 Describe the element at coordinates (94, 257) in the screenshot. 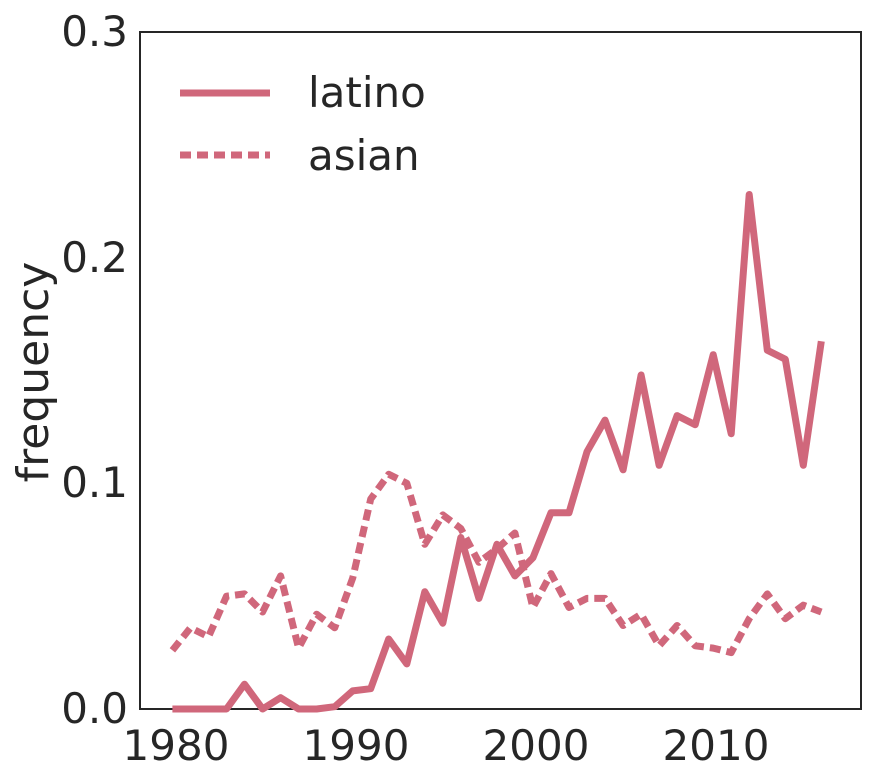

I see `y-tick-label: 0.2` at that location.